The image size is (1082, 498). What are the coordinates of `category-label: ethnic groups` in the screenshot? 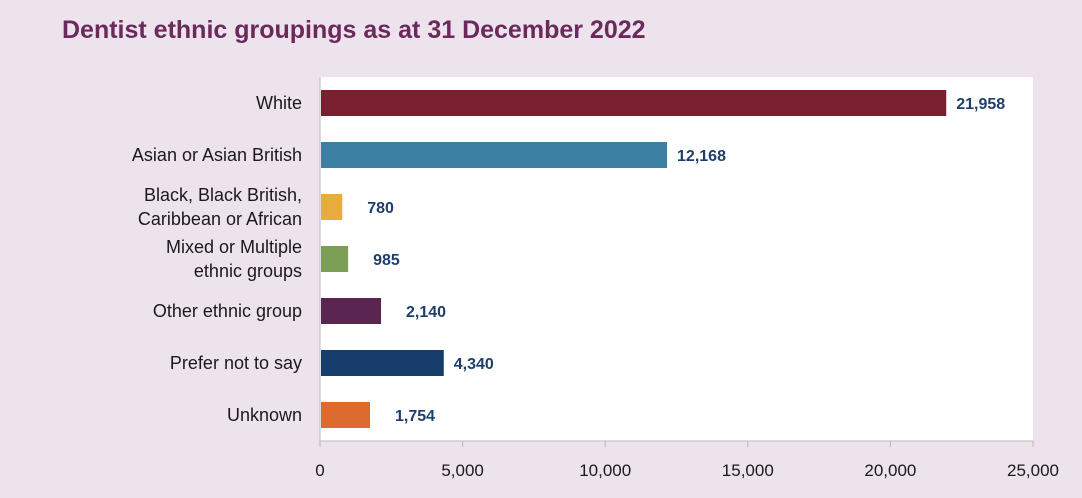 It's located at (248, 271).